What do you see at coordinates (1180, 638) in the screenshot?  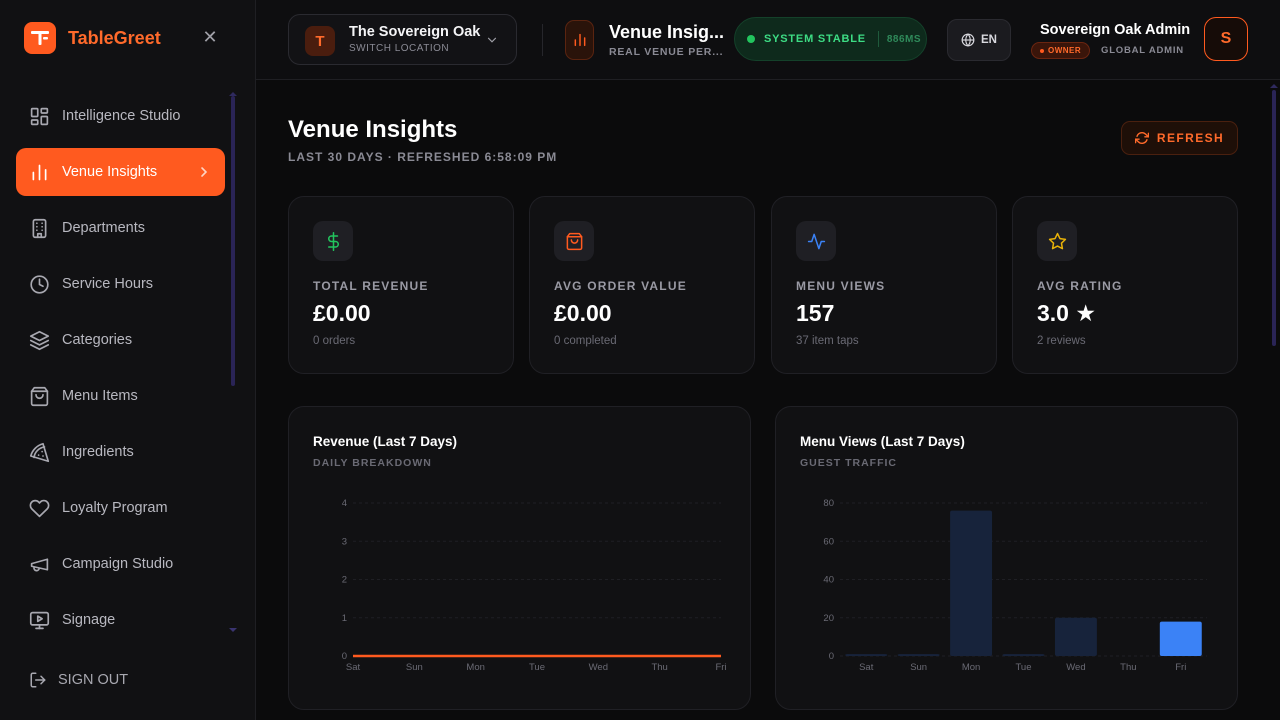 I see `bar-fri` at bounding box center [1180, 638].